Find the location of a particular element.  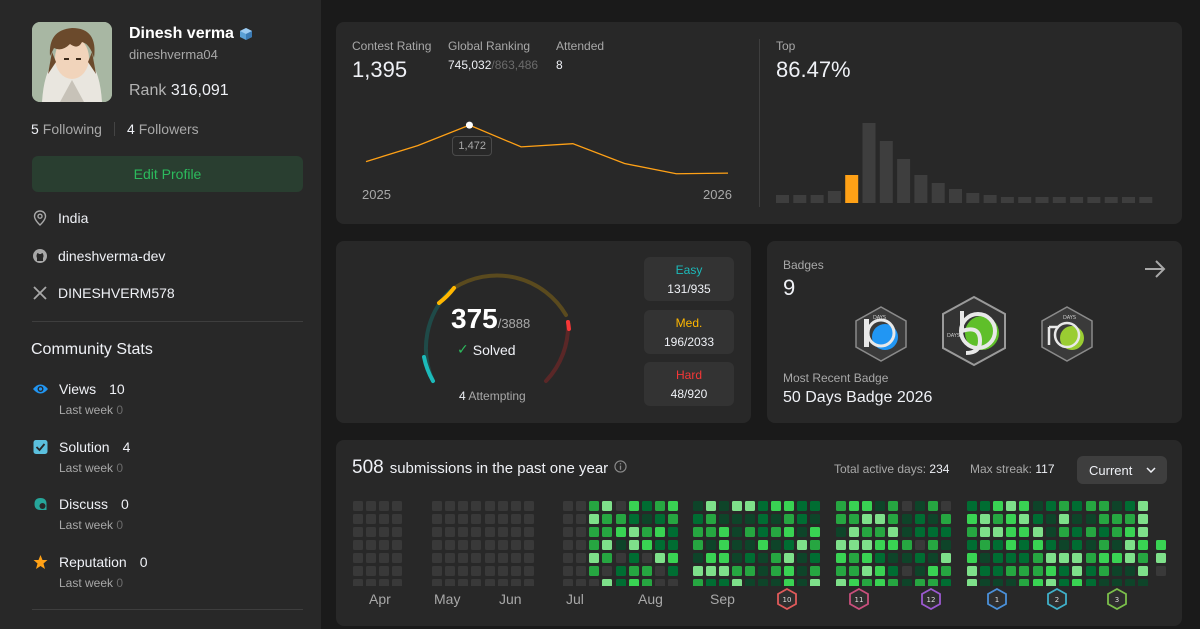

followers-count: 4 is located at coordinates (130, 129).